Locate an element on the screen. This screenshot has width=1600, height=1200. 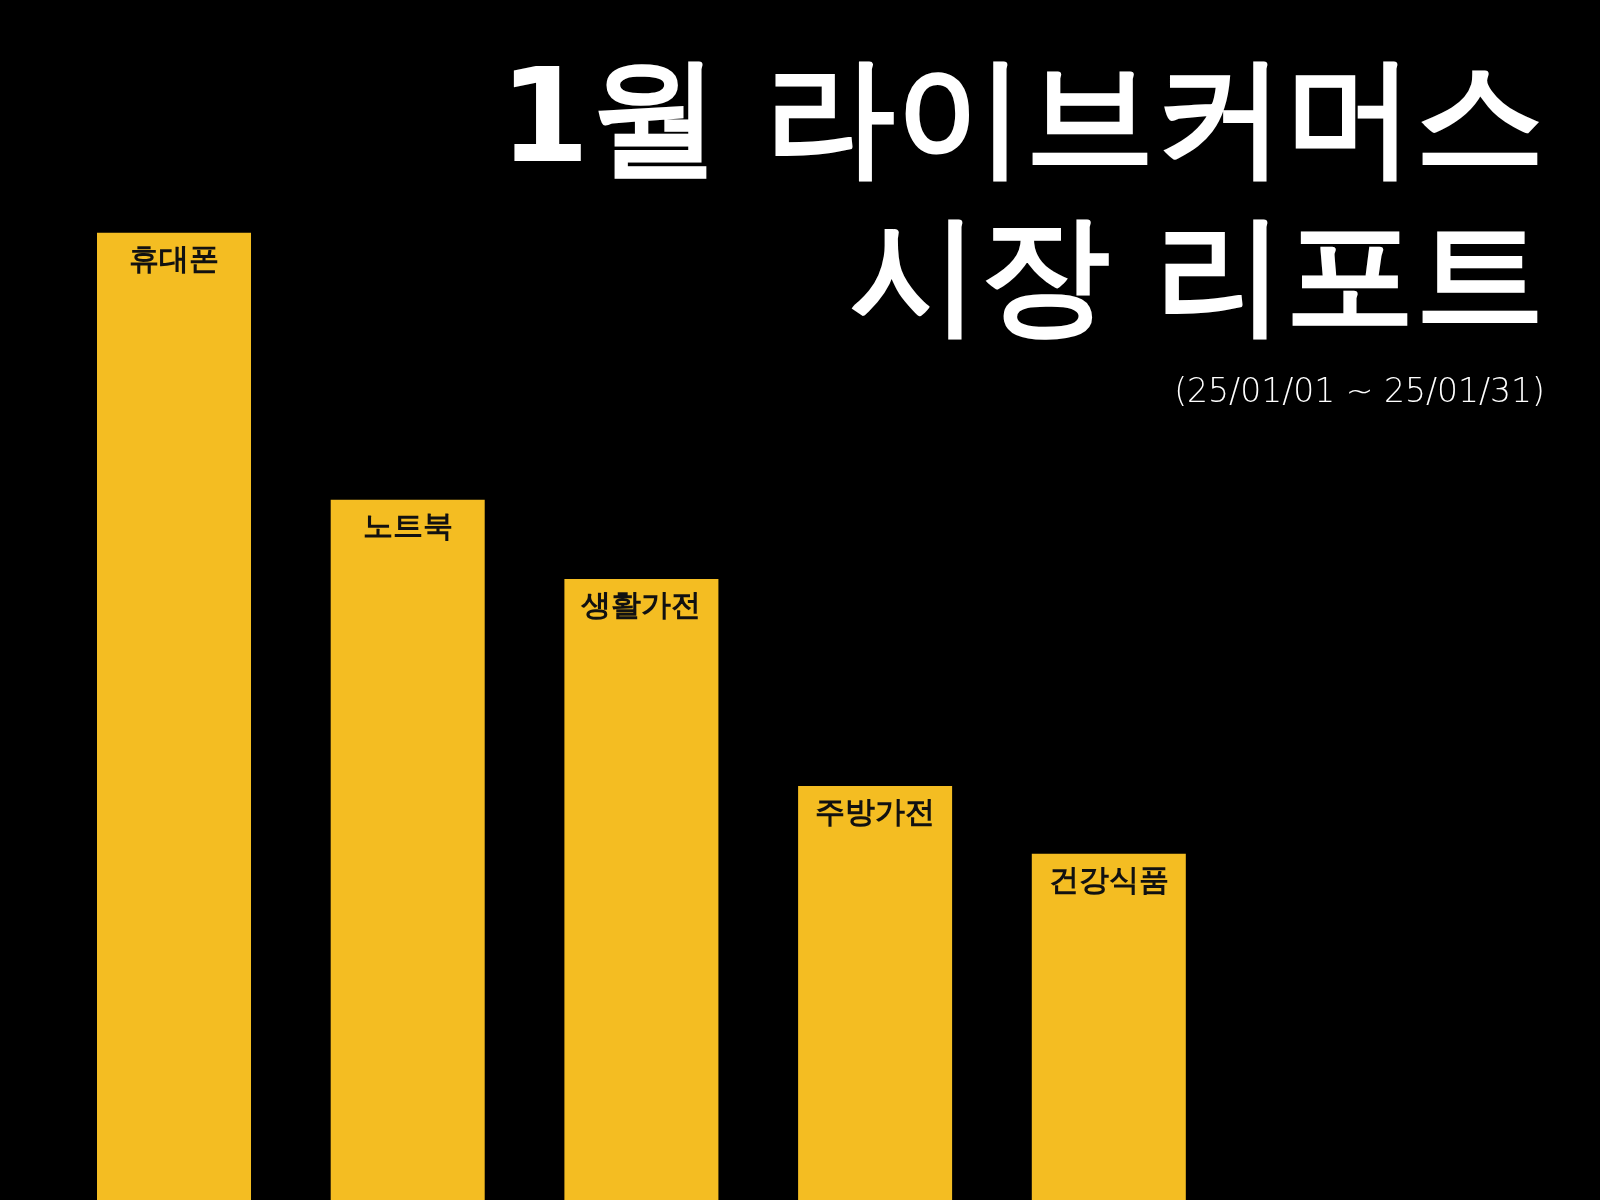
x-tick-label: 건강식품 is located at coordinates (1108, 879).